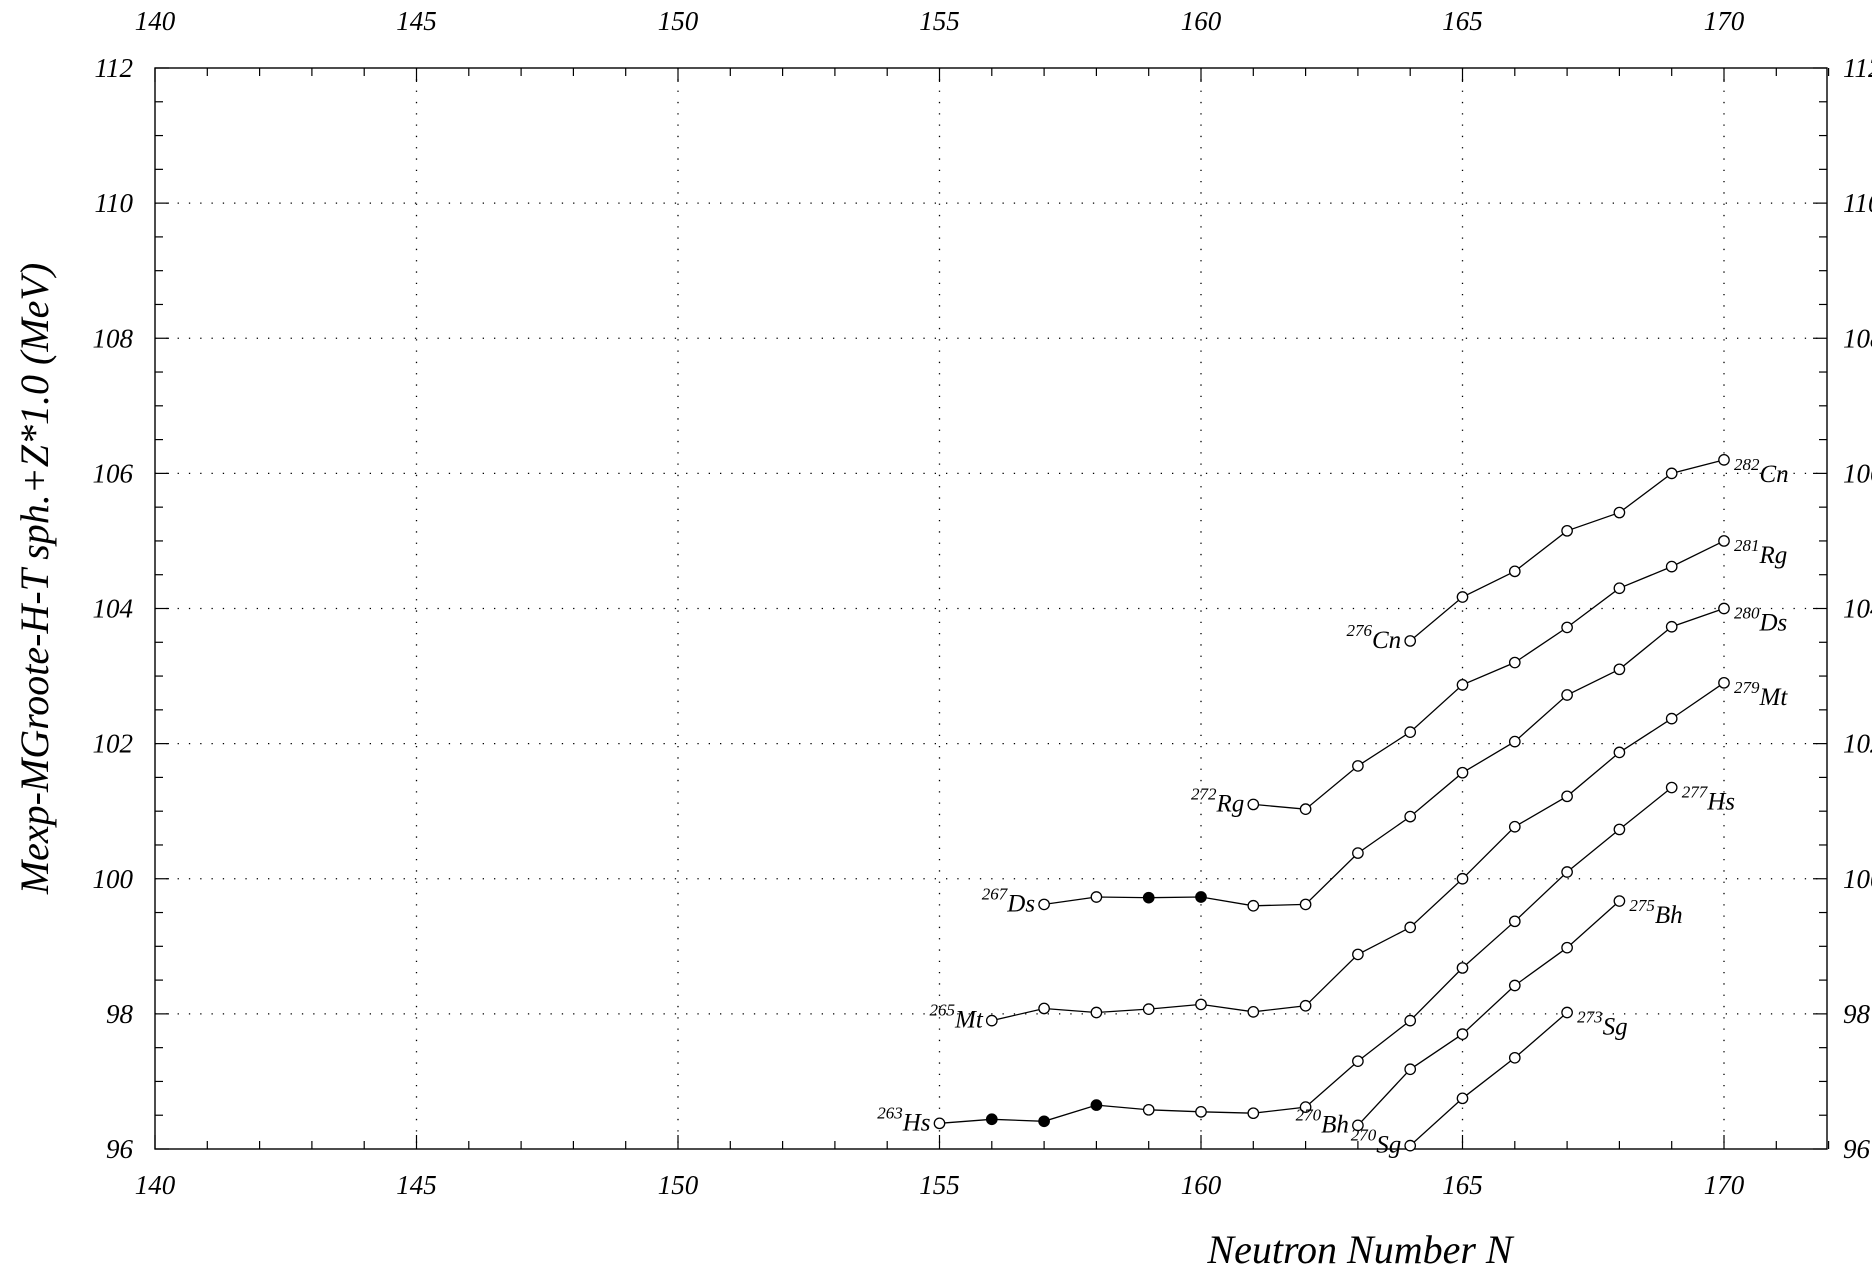  I want to click on x-tick-label-top: 140, so click(155, 21).